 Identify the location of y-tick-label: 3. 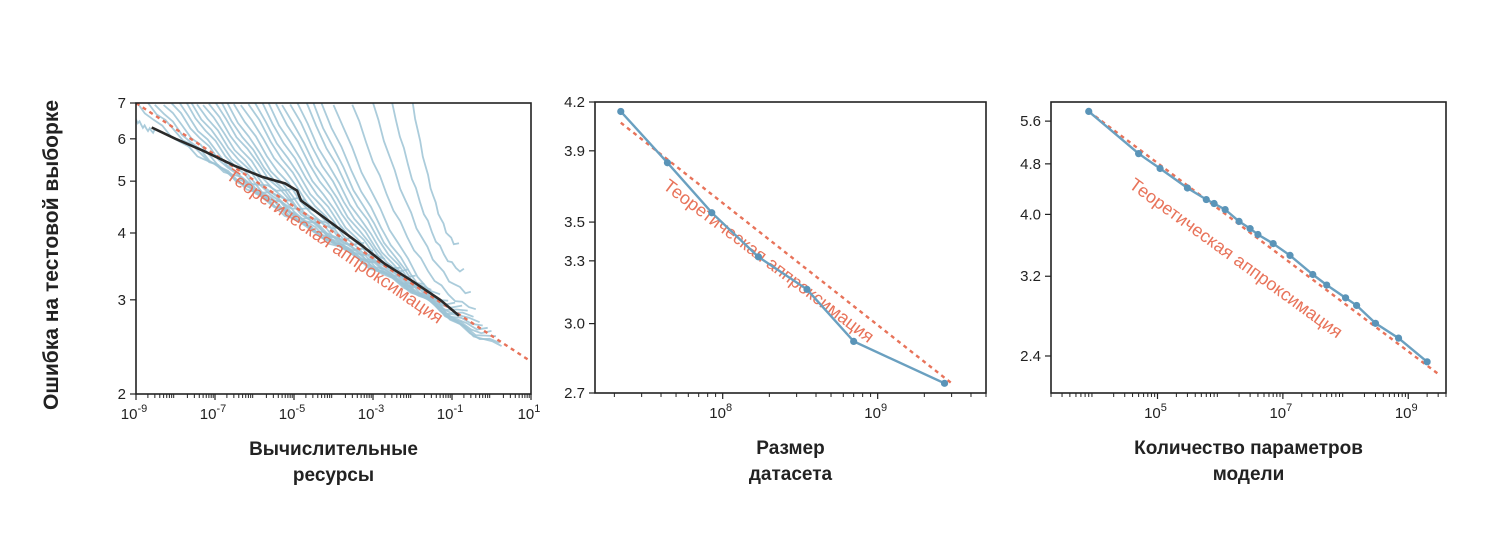
(122, 300).